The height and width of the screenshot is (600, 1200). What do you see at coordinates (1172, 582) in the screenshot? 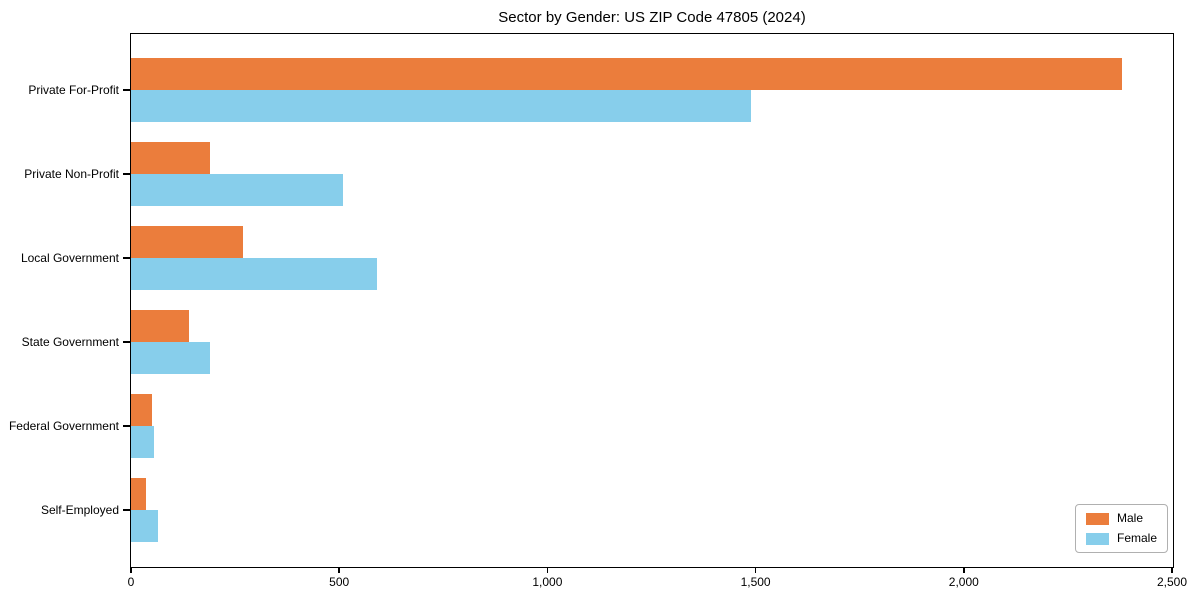
I see `x-tick-label: 2,500` at bounding box center [1172, 582].